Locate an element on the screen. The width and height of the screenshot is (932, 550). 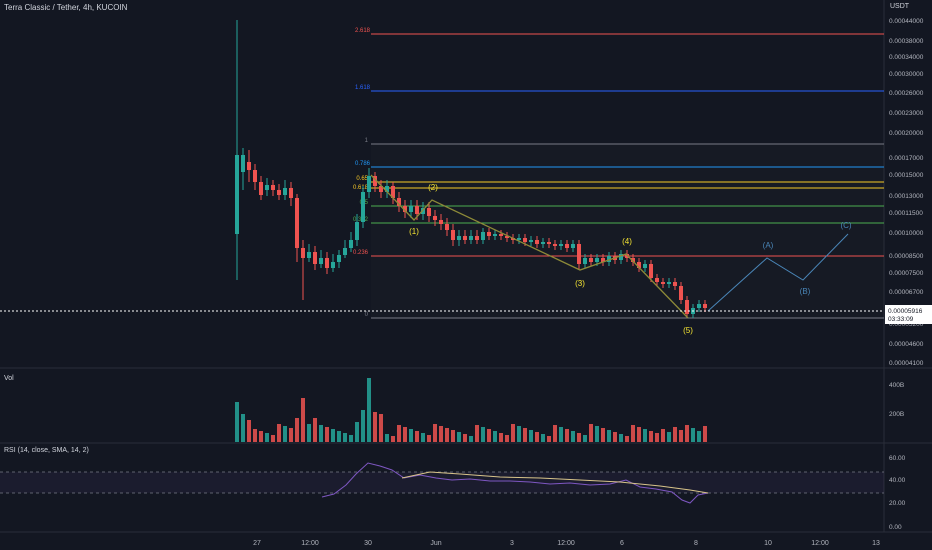
time-axis-tick: Jun is located at coordinates (435, 543).